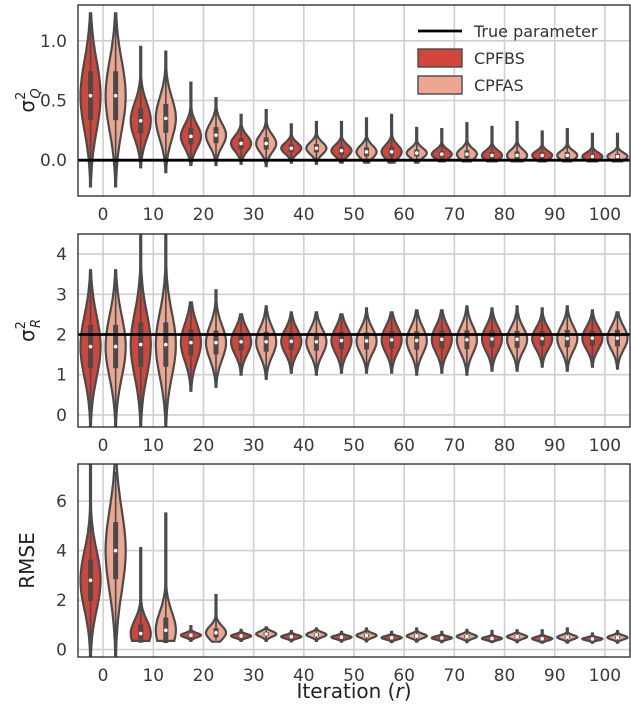 The width and height of the screenshot is (631, 707). I want to click on legend-true-parameter: True parameter, so click(535, 31).